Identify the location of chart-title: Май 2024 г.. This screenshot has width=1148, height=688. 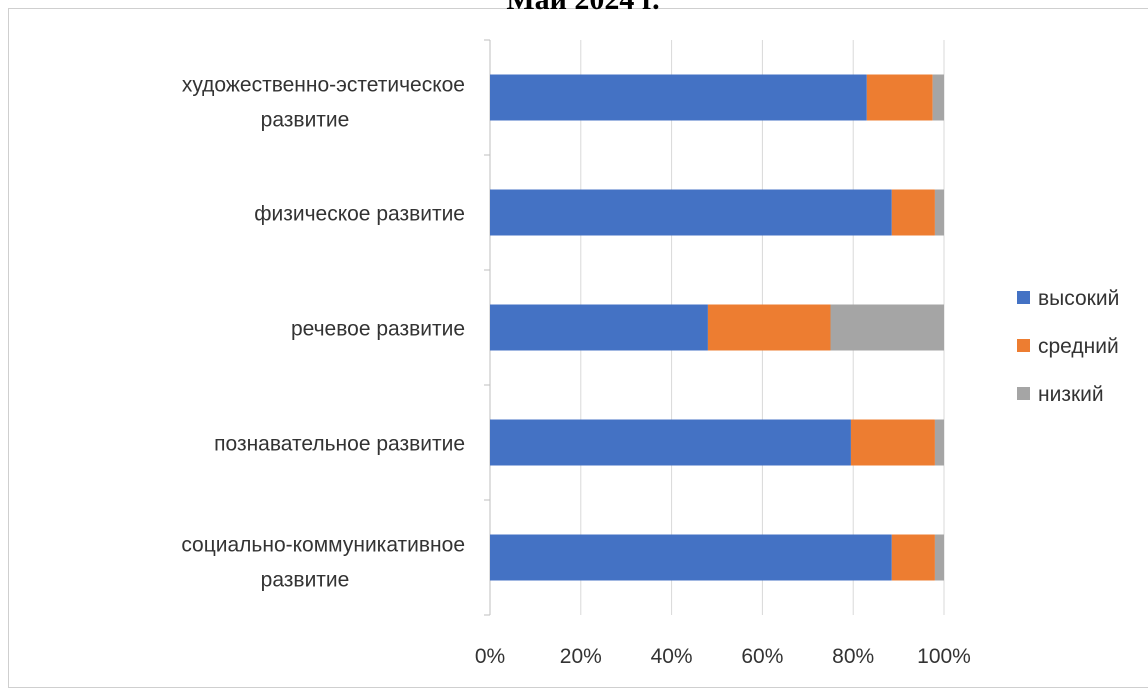
(578, 8).